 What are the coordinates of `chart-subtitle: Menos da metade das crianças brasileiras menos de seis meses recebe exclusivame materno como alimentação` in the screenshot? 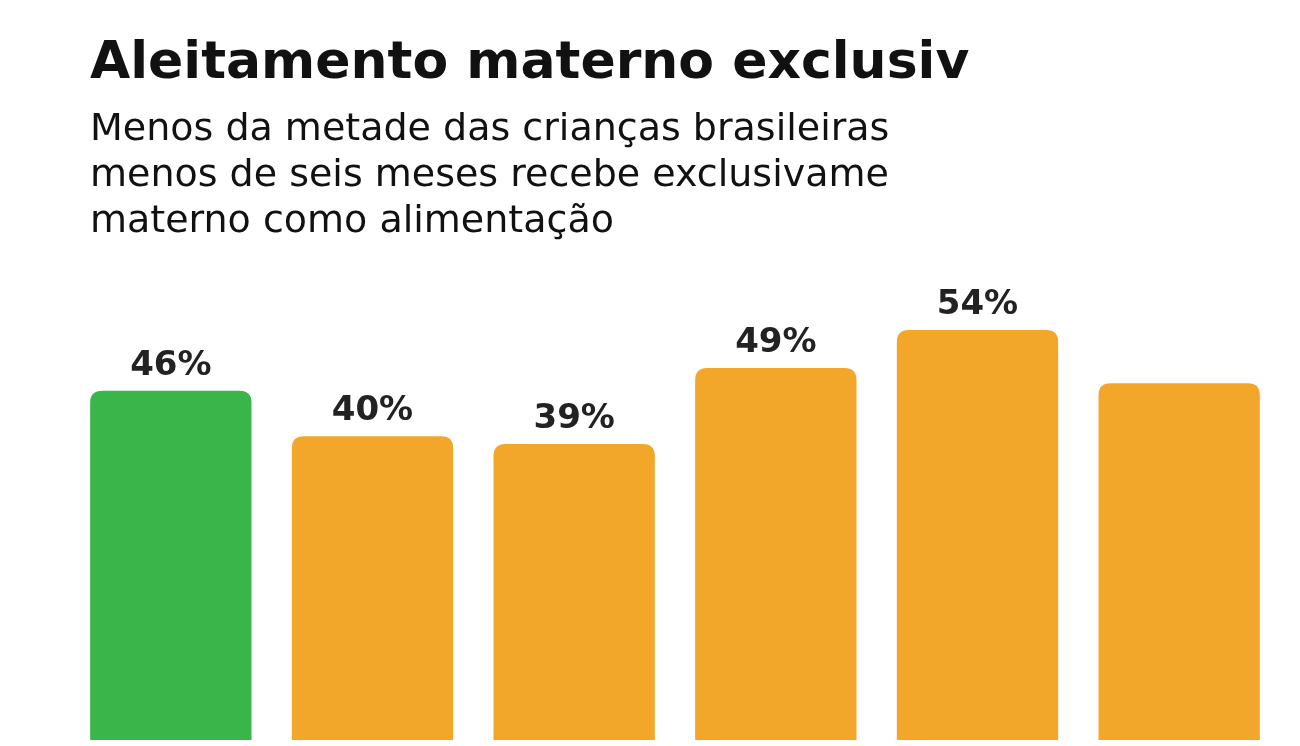 It's located at (490, 173).